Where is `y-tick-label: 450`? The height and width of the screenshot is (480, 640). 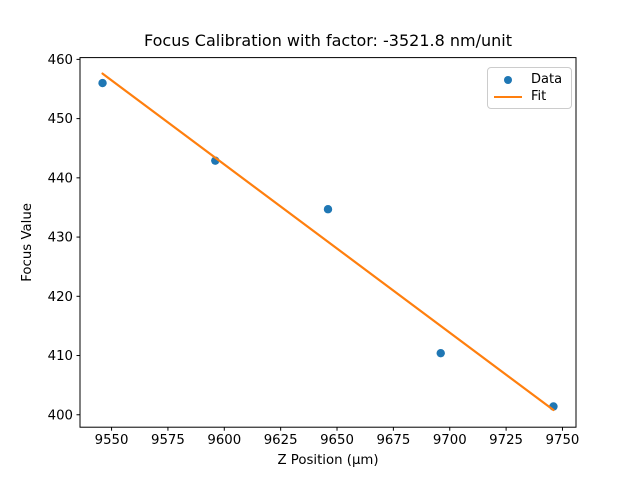 y-tick-label: 450 is located at coordinates (60, 119).